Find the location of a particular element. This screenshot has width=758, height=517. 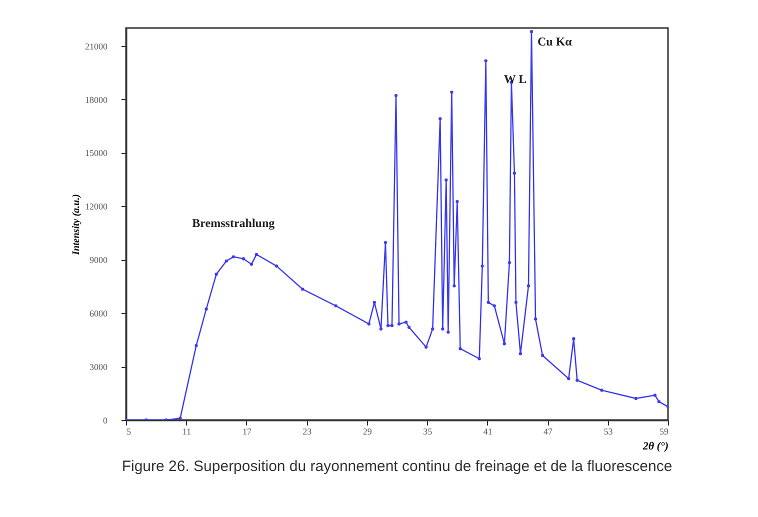

y-tick-label: 21000 is located at coordinates (96, 46).